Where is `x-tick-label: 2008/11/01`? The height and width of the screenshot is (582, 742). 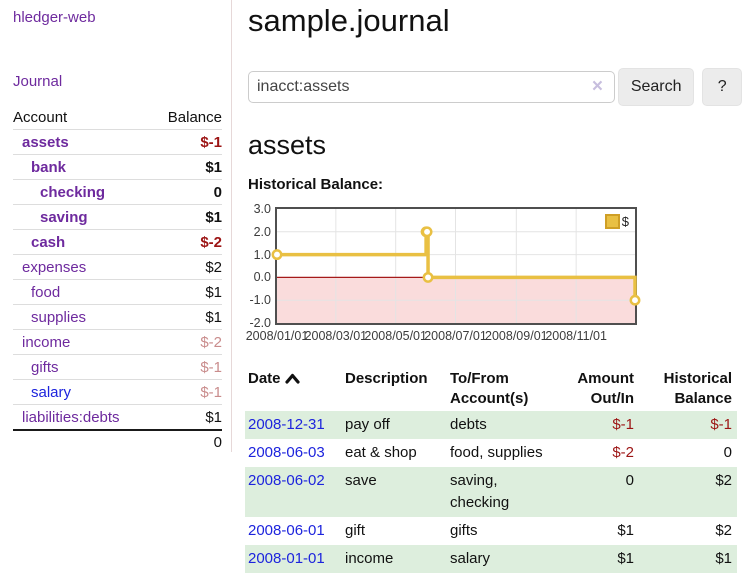
x-tick-label: 2008/11/01 is located at coordinates (576, 336).